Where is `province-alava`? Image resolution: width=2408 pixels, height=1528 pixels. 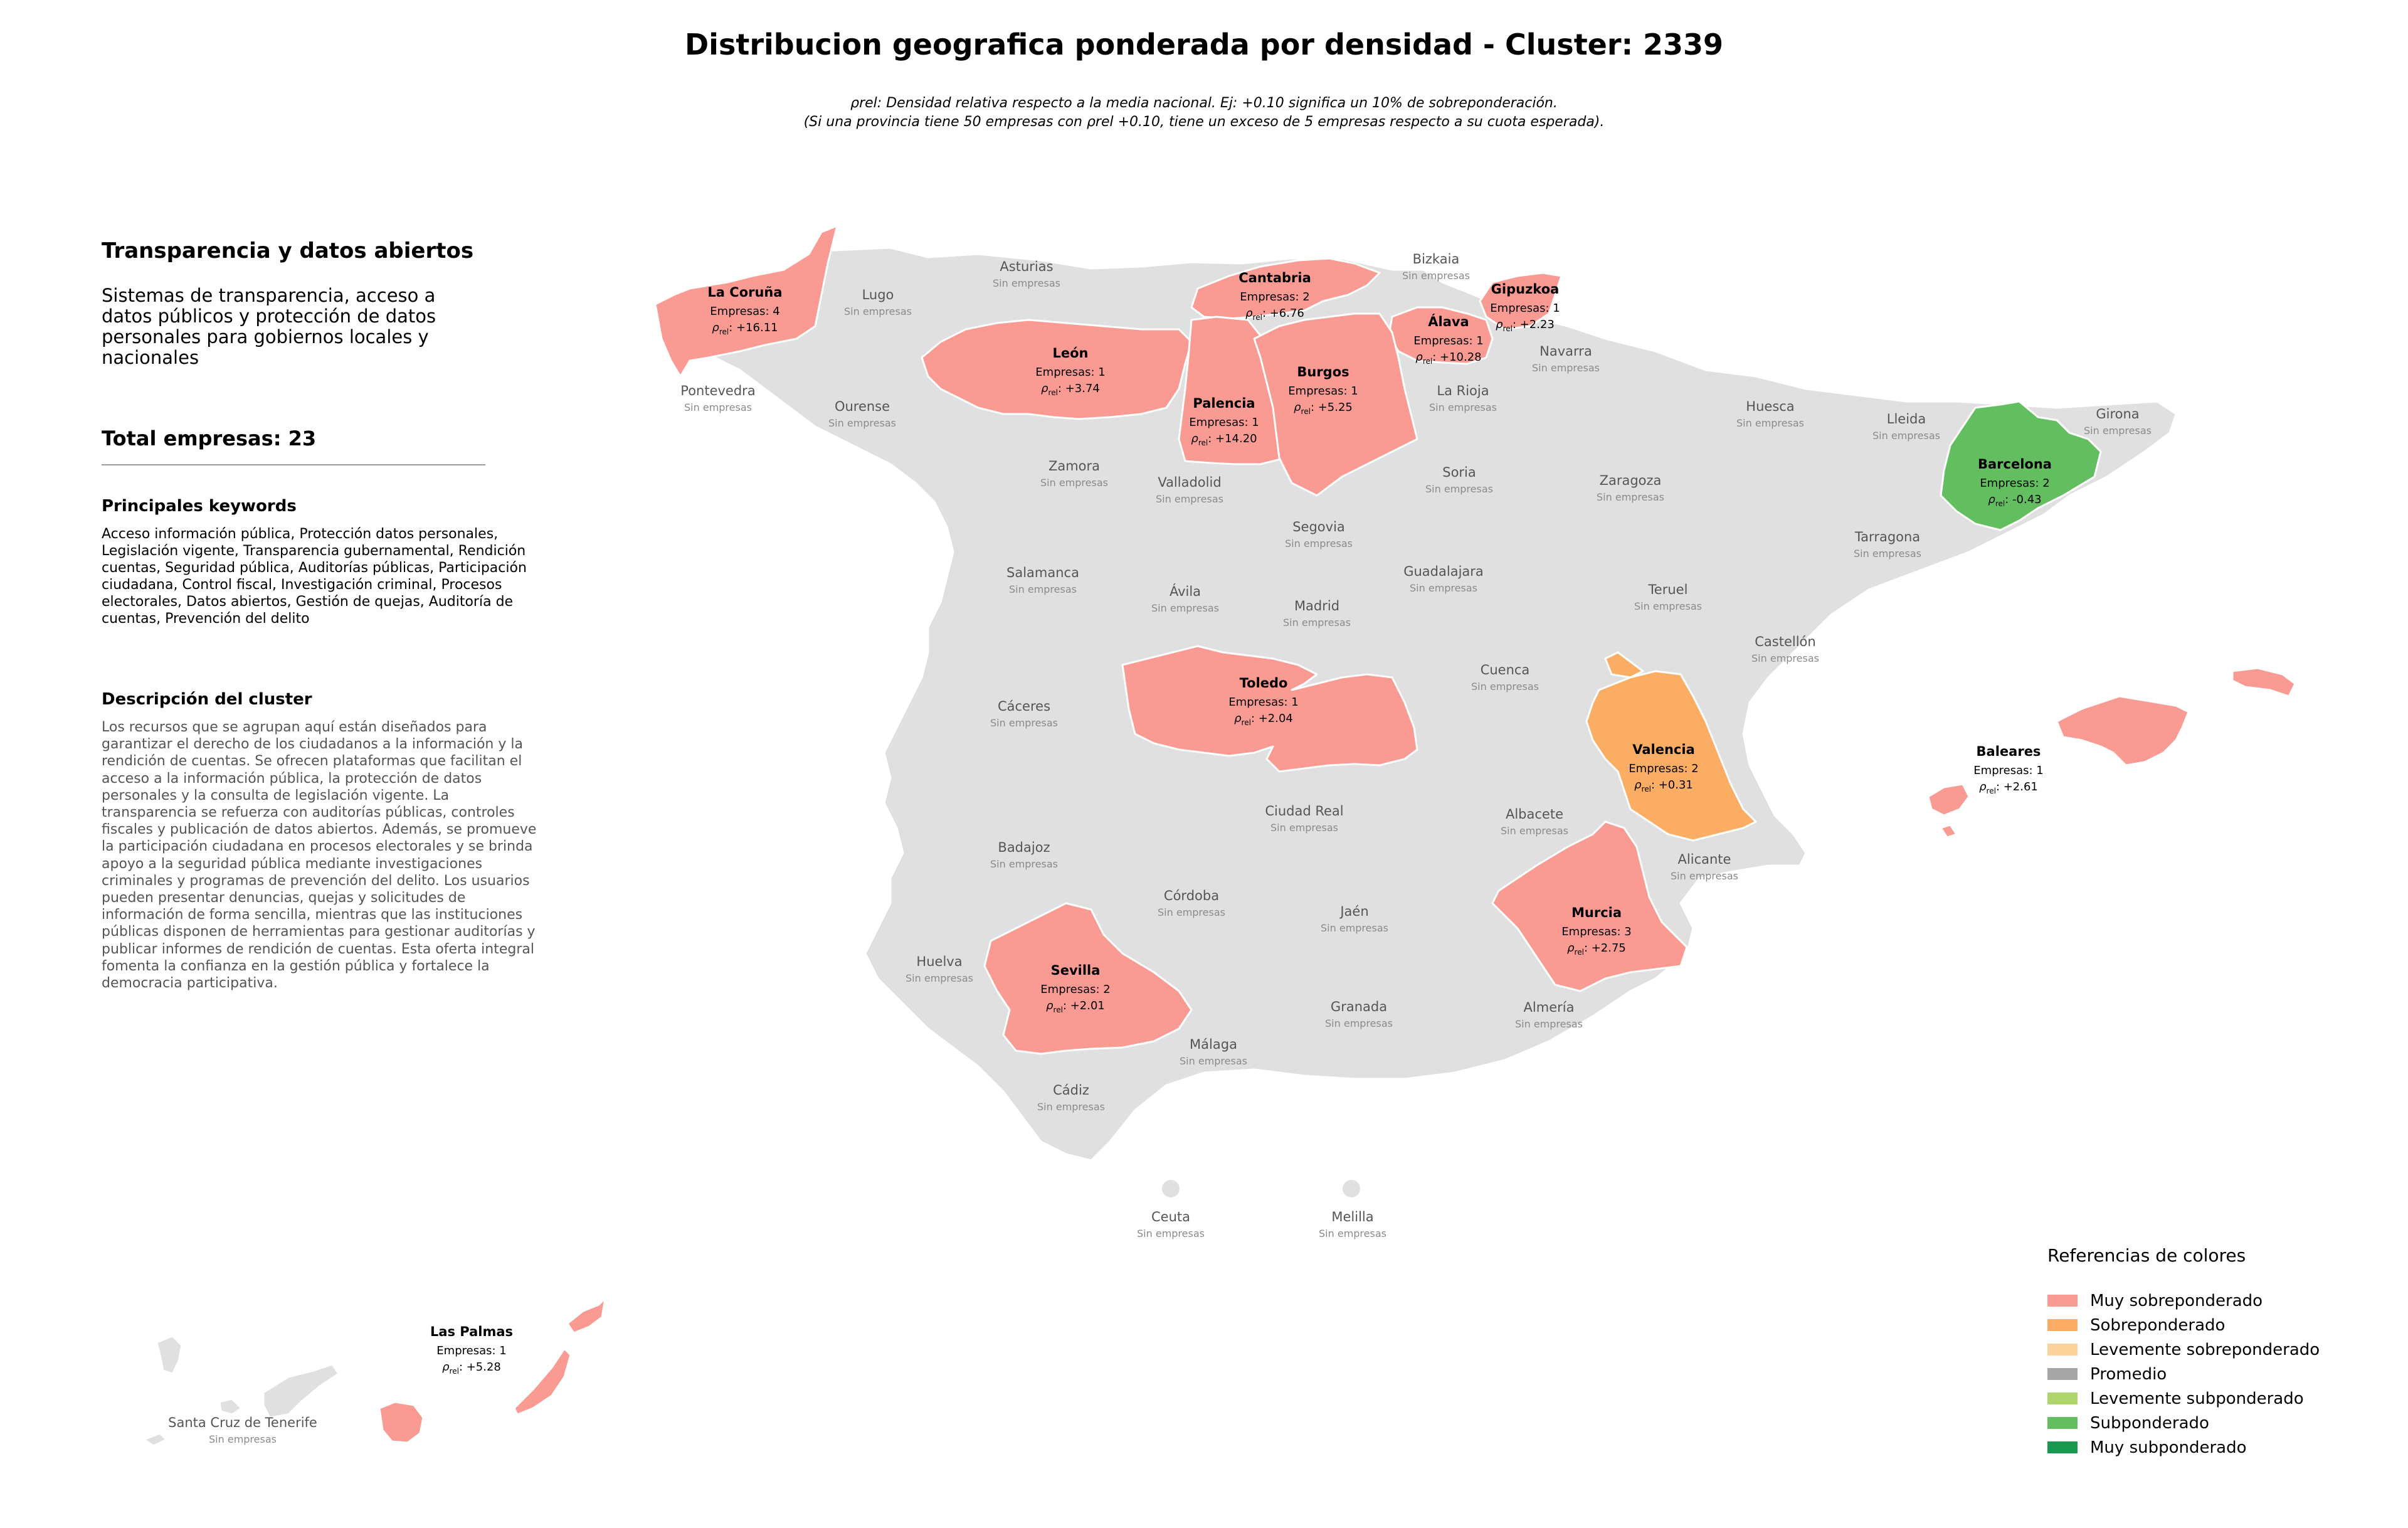 province-alava is located at coordinates (1441, 335).